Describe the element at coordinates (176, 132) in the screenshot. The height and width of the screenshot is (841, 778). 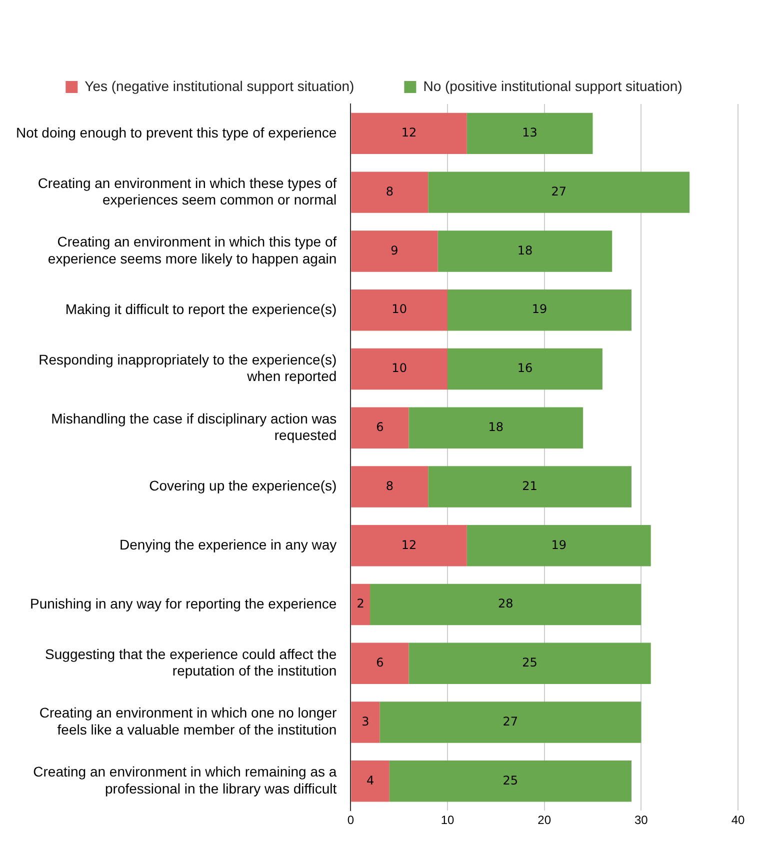
I see `y-tick-label: Not doing enough to prevent this type of experience` at that location.